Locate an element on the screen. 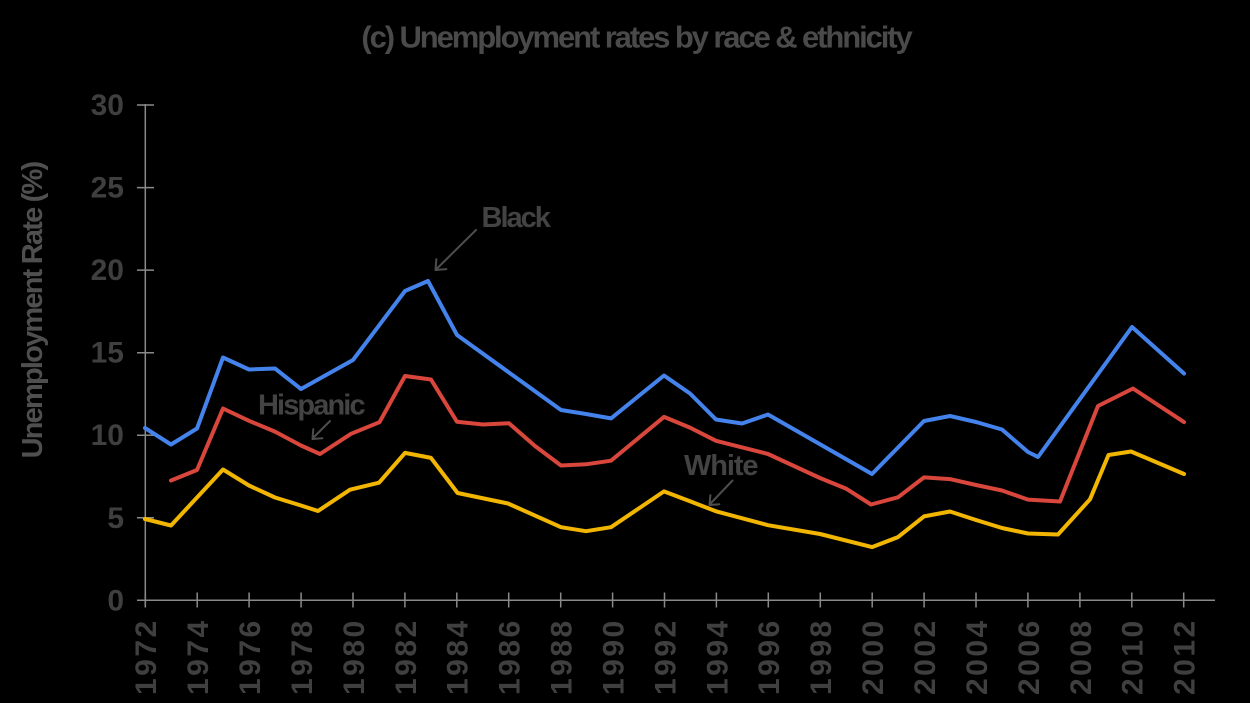  svg-text: 1974 is located at coordinates (198, 656).